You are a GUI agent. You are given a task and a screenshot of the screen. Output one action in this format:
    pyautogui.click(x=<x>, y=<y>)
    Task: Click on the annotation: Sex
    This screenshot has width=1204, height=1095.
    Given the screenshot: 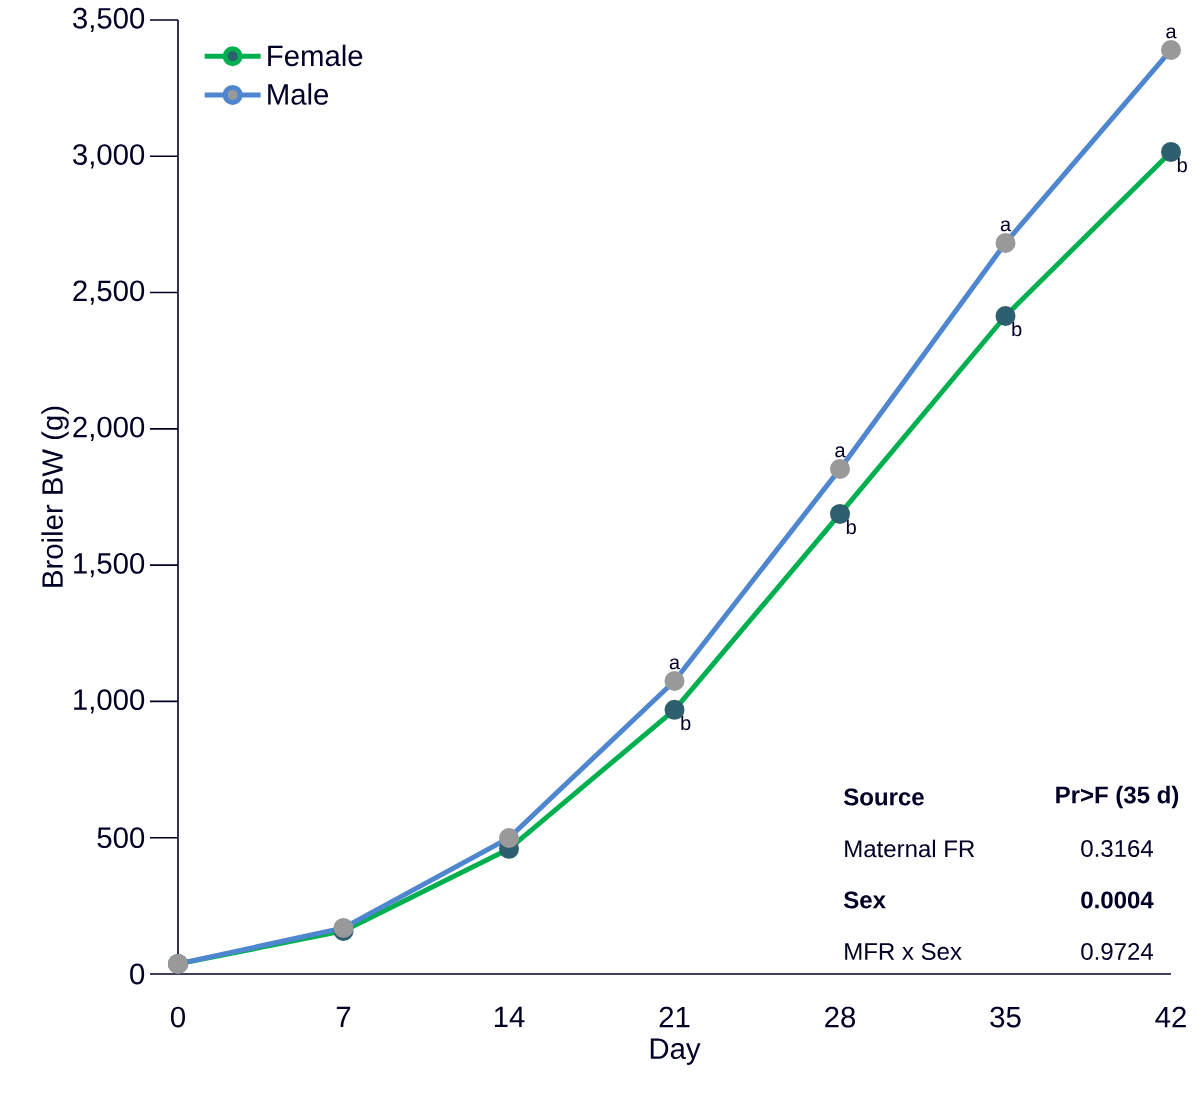 What is the action you would take?
    pyautogui.click(x=864, y=900)
    